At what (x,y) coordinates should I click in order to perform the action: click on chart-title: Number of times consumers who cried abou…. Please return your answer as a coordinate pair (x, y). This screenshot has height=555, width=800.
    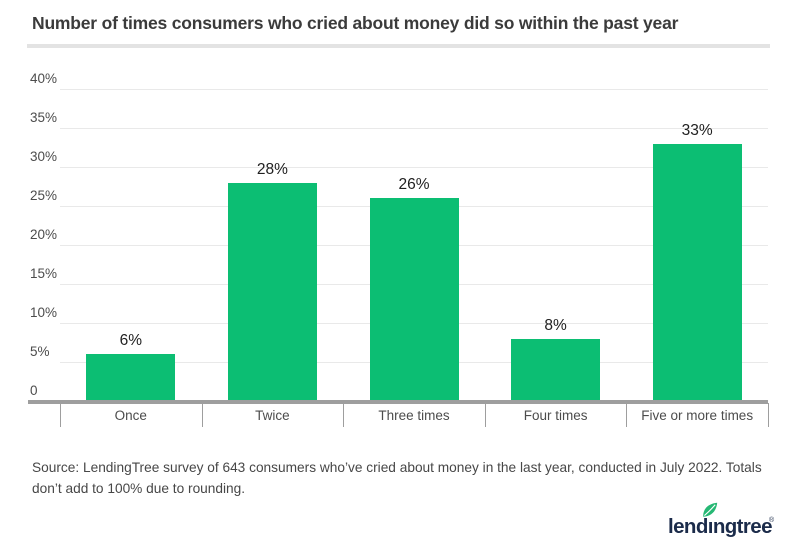
    Looking at the image, I should click on (355, 23).